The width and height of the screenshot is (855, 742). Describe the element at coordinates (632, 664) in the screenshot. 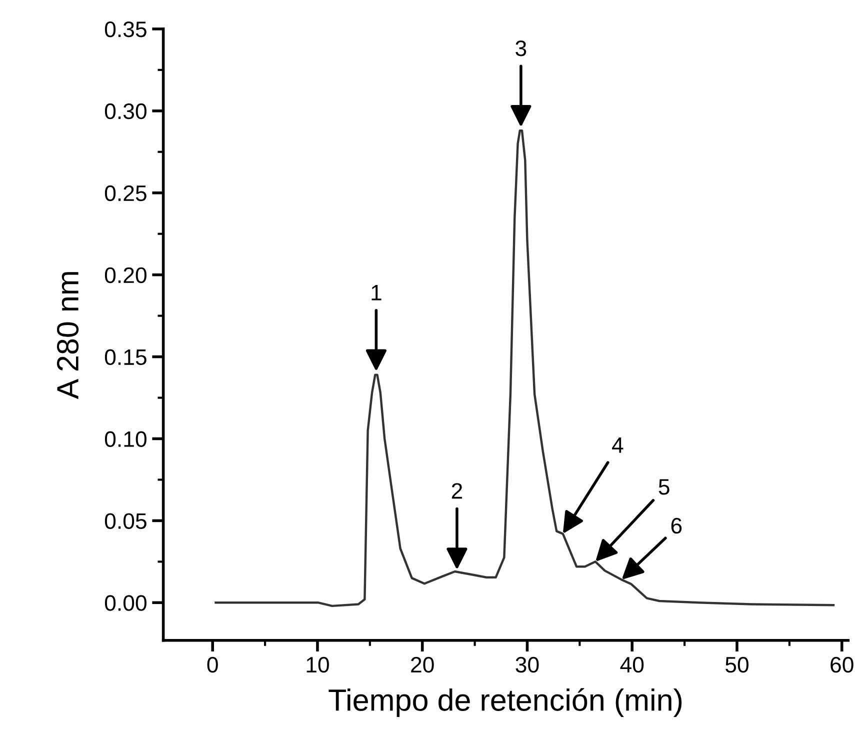

I see `x-tick-label: 40` at that location.